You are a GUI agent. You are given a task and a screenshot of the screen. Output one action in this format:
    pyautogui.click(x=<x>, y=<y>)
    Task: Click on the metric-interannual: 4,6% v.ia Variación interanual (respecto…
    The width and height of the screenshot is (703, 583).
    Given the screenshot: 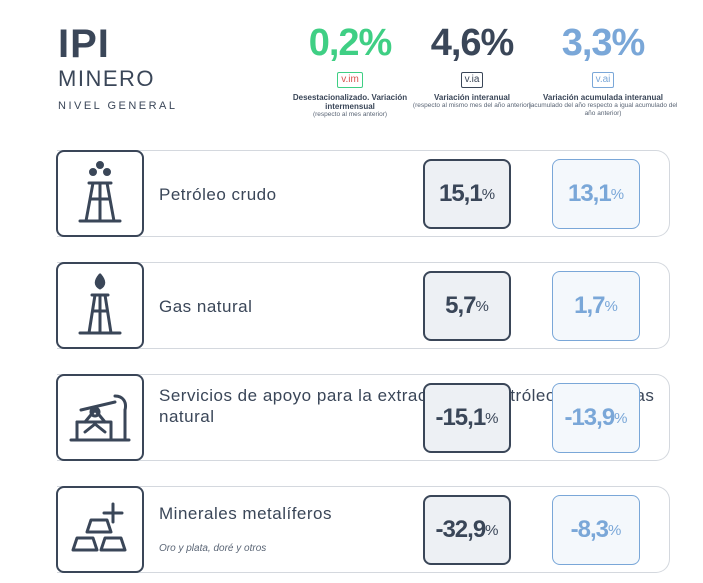 What is the action you would take?
    pyautogui.click(x=472, y=65)
    